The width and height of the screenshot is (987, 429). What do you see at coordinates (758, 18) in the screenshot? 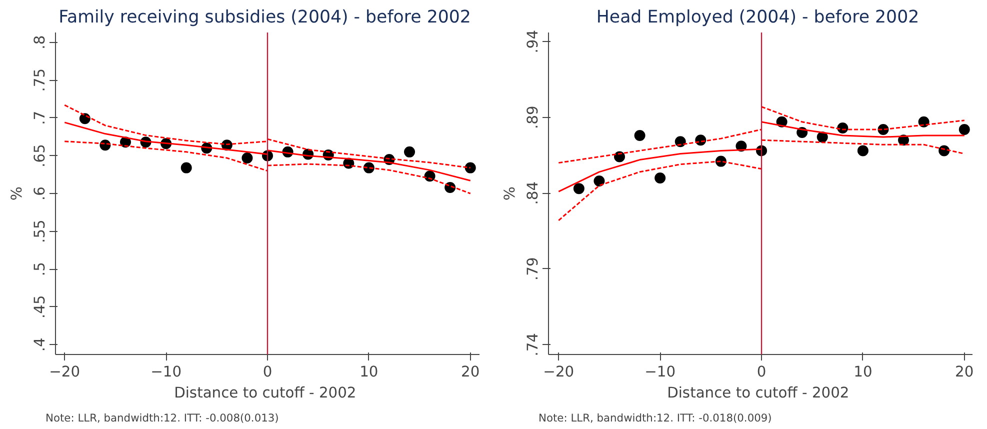
I see `chart-title: Head Employed (2004) - before 2002` at bounding box center [758, 18].